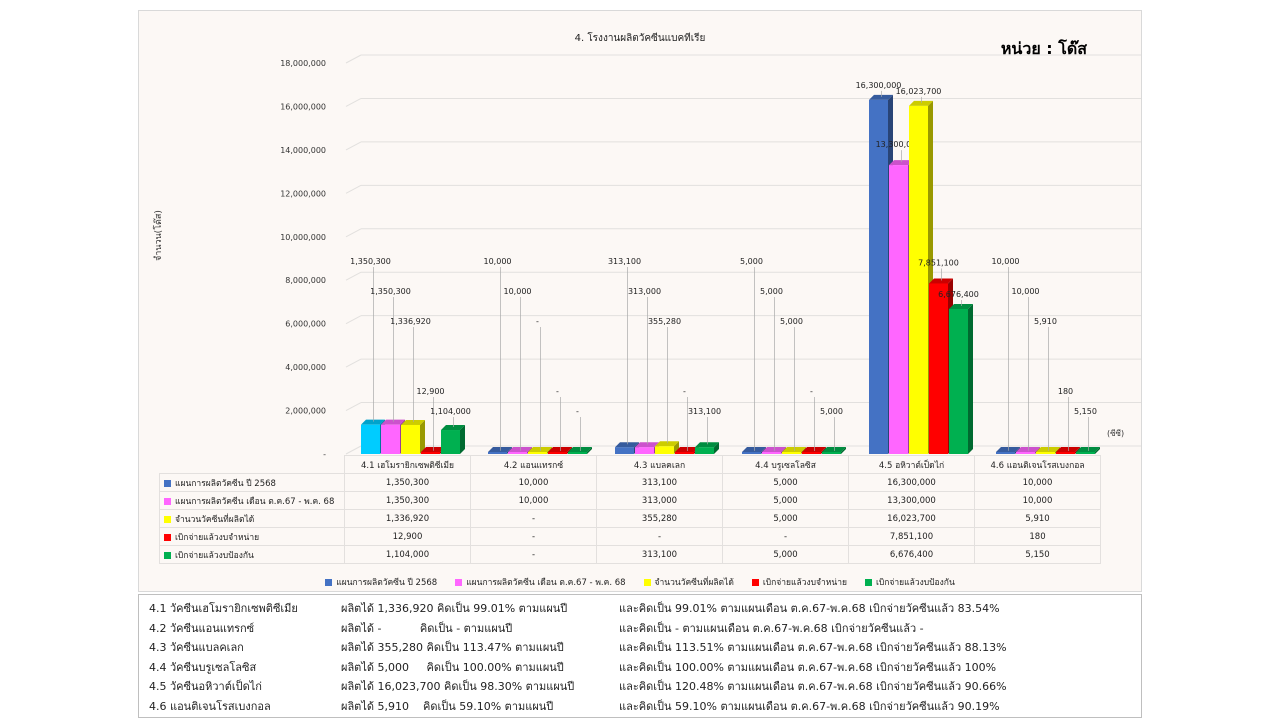 The width and height of the screenshot is (1280, 720). I want to click on y-tick-label: -, so click(324, 454).